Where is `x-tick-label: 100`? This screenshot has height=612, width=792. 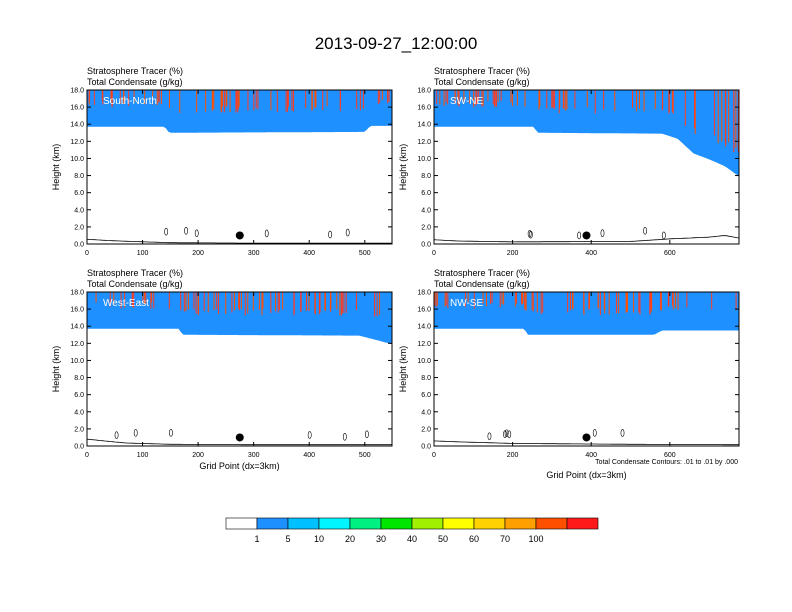 x-tick-label: 100 is located at coordinates (143, 455).